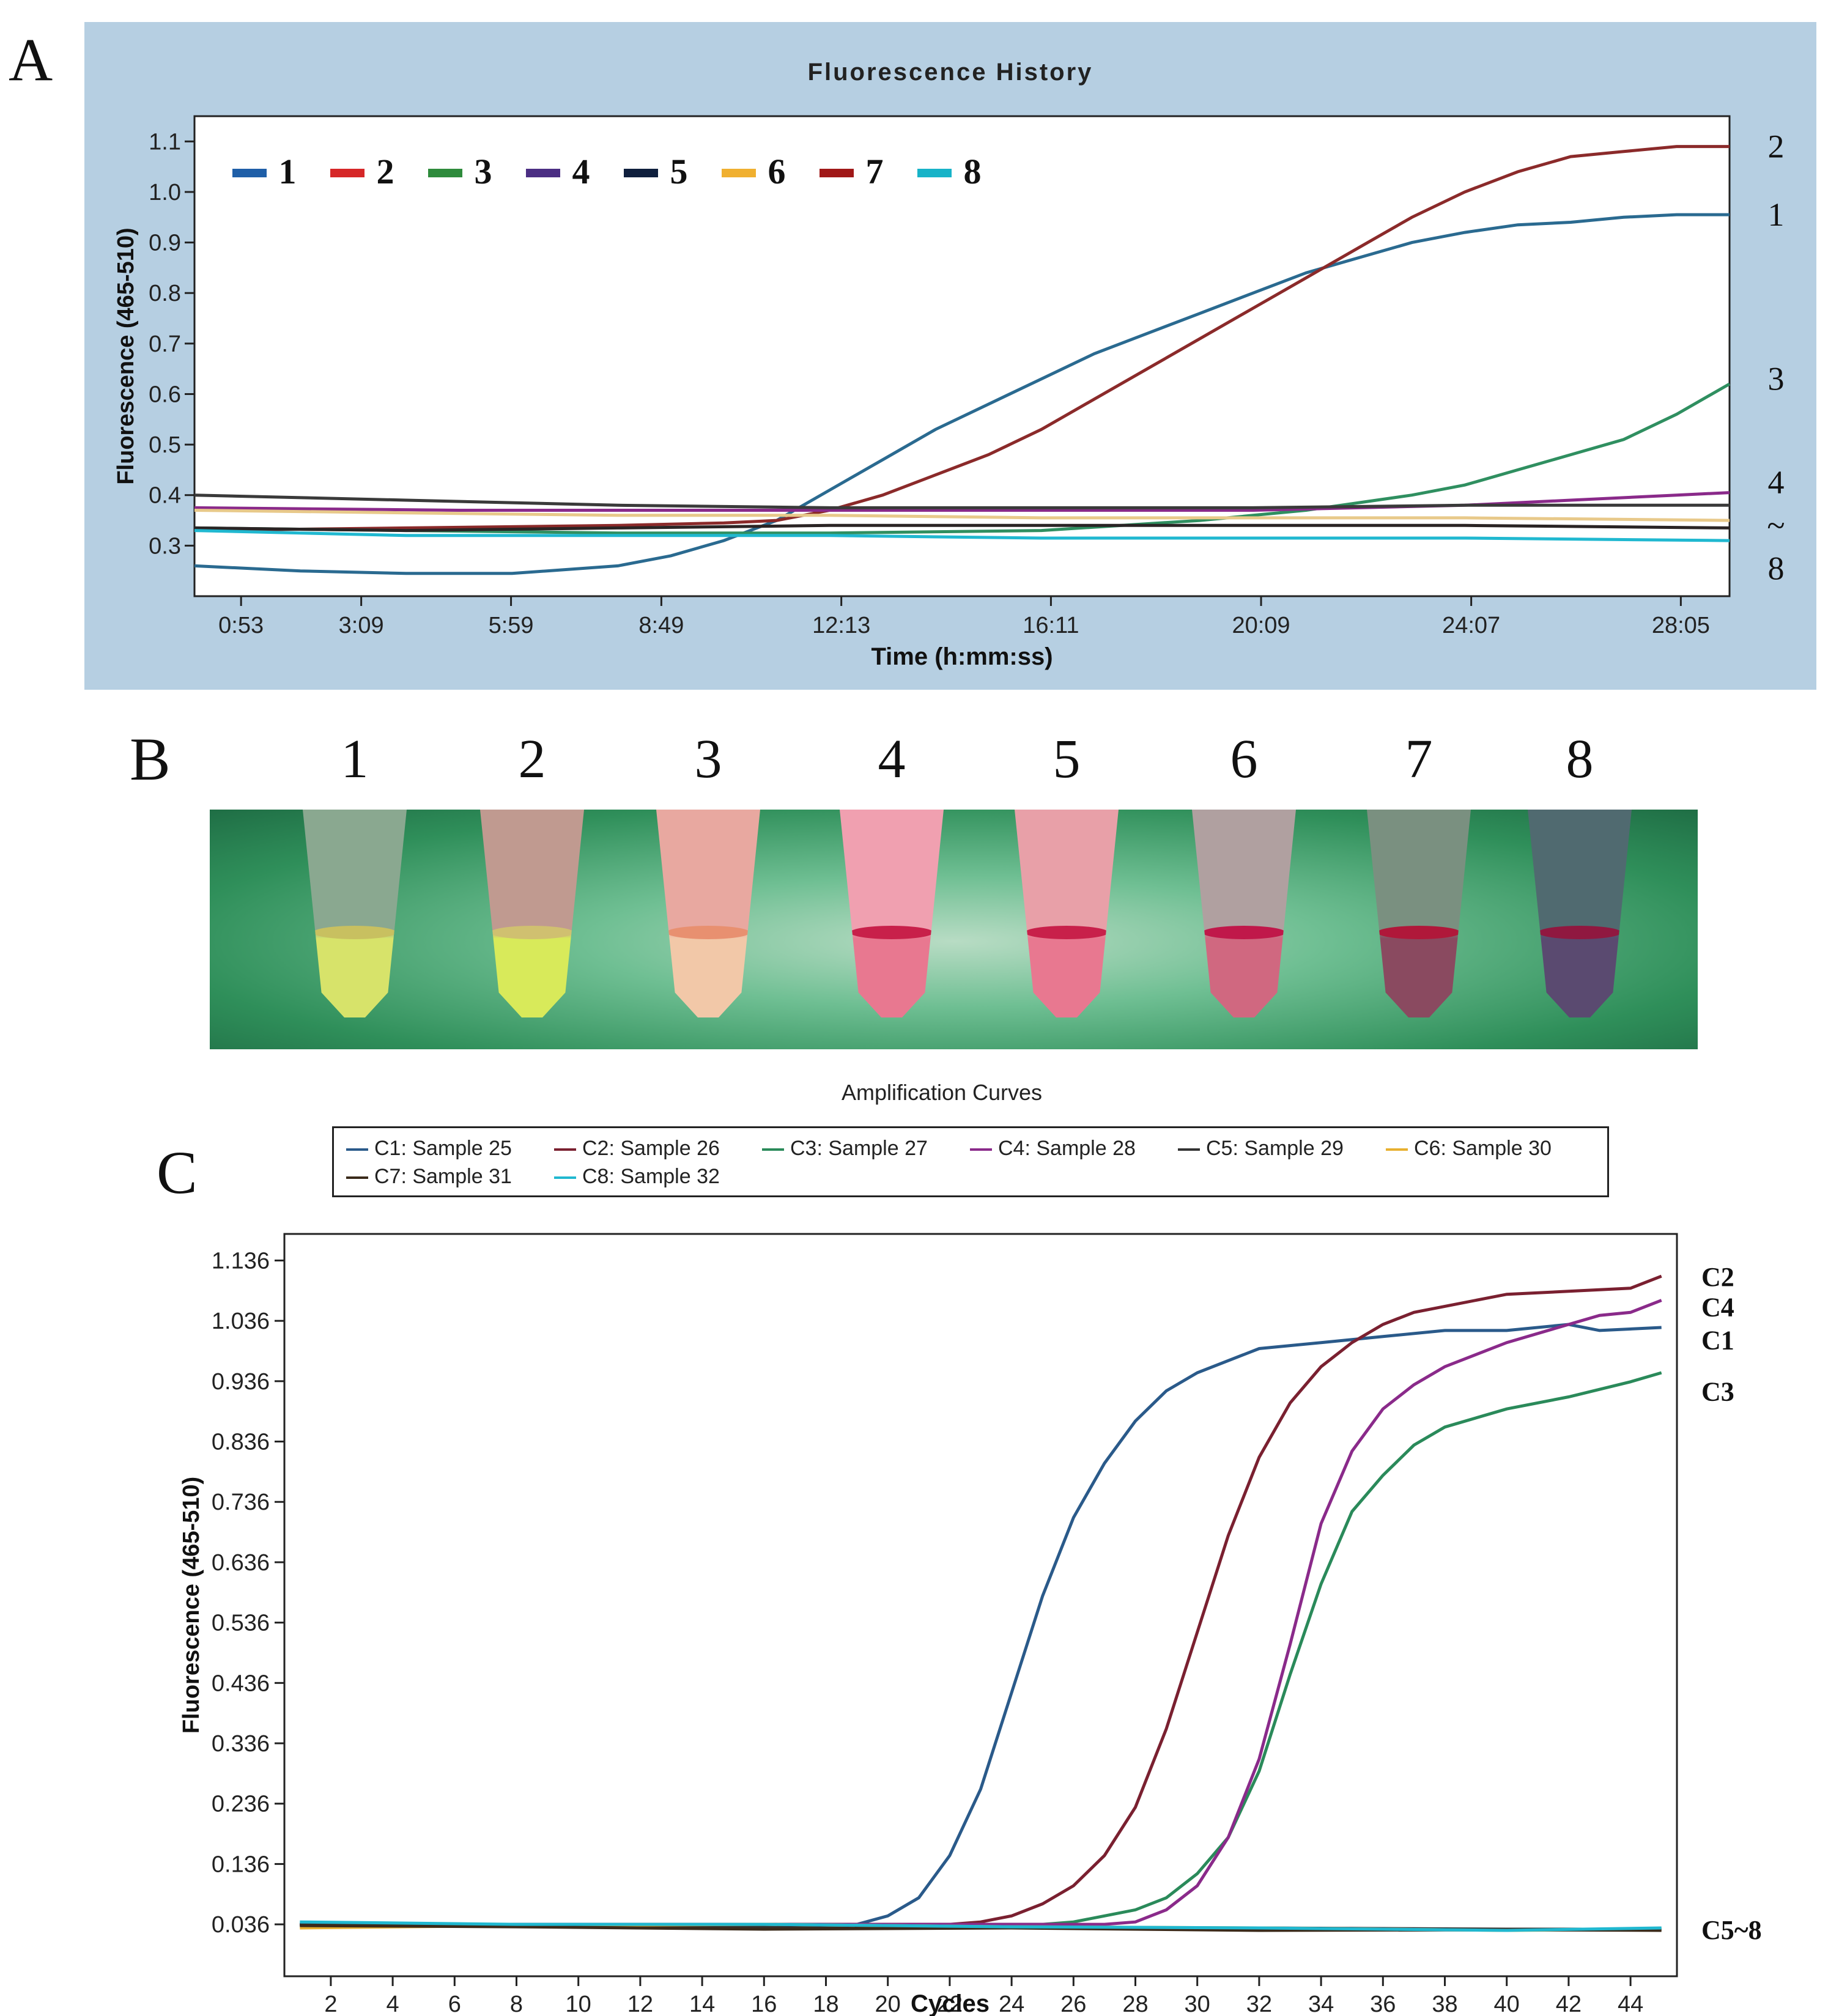 The height and width of the screenshot is (2016, 1839). Describe the element at coordinates (1051, 625) in the screenshot. I see `x-tick-label-a: 16:11` at that location.